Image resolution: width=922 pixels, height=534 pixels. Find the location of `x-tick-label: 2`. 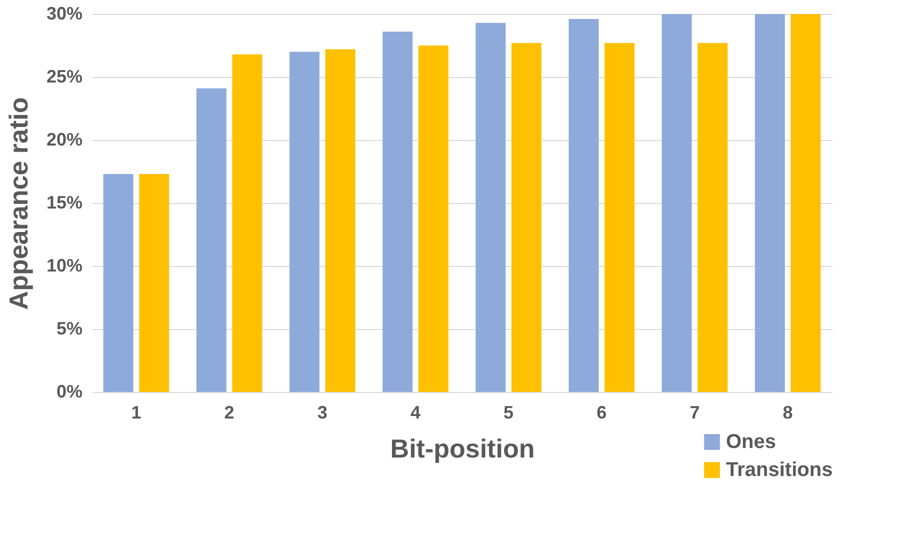

x-tick-label: 2 is located at coordinates (229, 412).